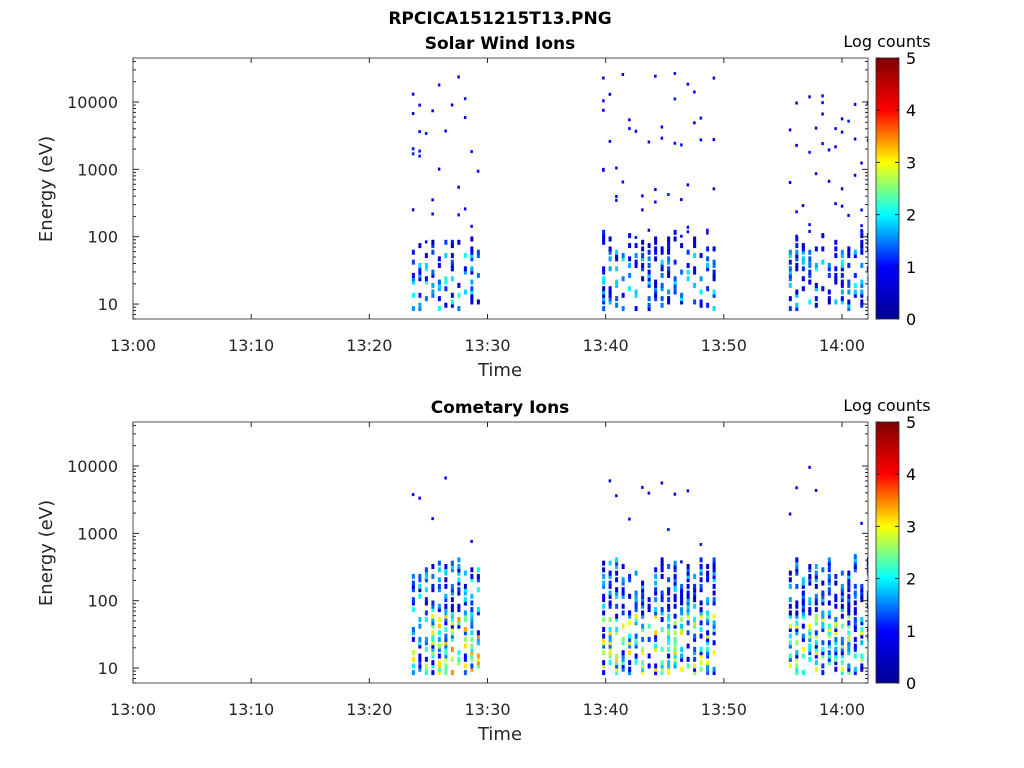 The height and width of the screenshot is (768, 1024). Describe the element at coordinates (842, 709) in the screenshot. I see `x-tick-label: 14:00` at that location.